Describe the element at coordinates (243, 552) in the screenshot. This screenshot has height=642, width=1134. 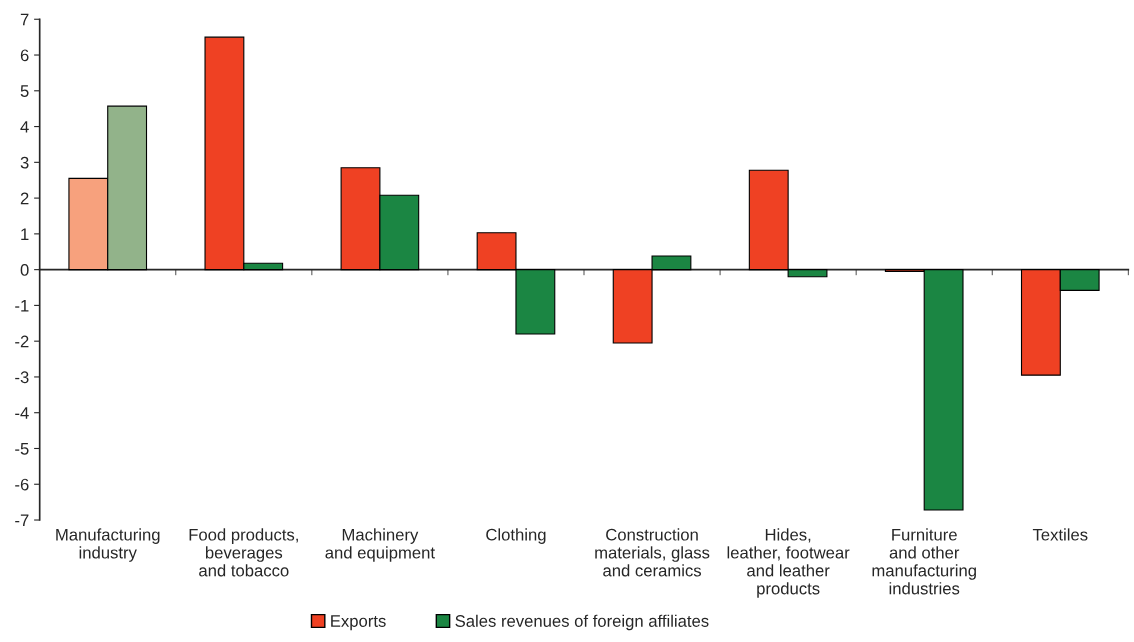
I see `x-tick-label: Food products, beverages and tobacco` at that location.